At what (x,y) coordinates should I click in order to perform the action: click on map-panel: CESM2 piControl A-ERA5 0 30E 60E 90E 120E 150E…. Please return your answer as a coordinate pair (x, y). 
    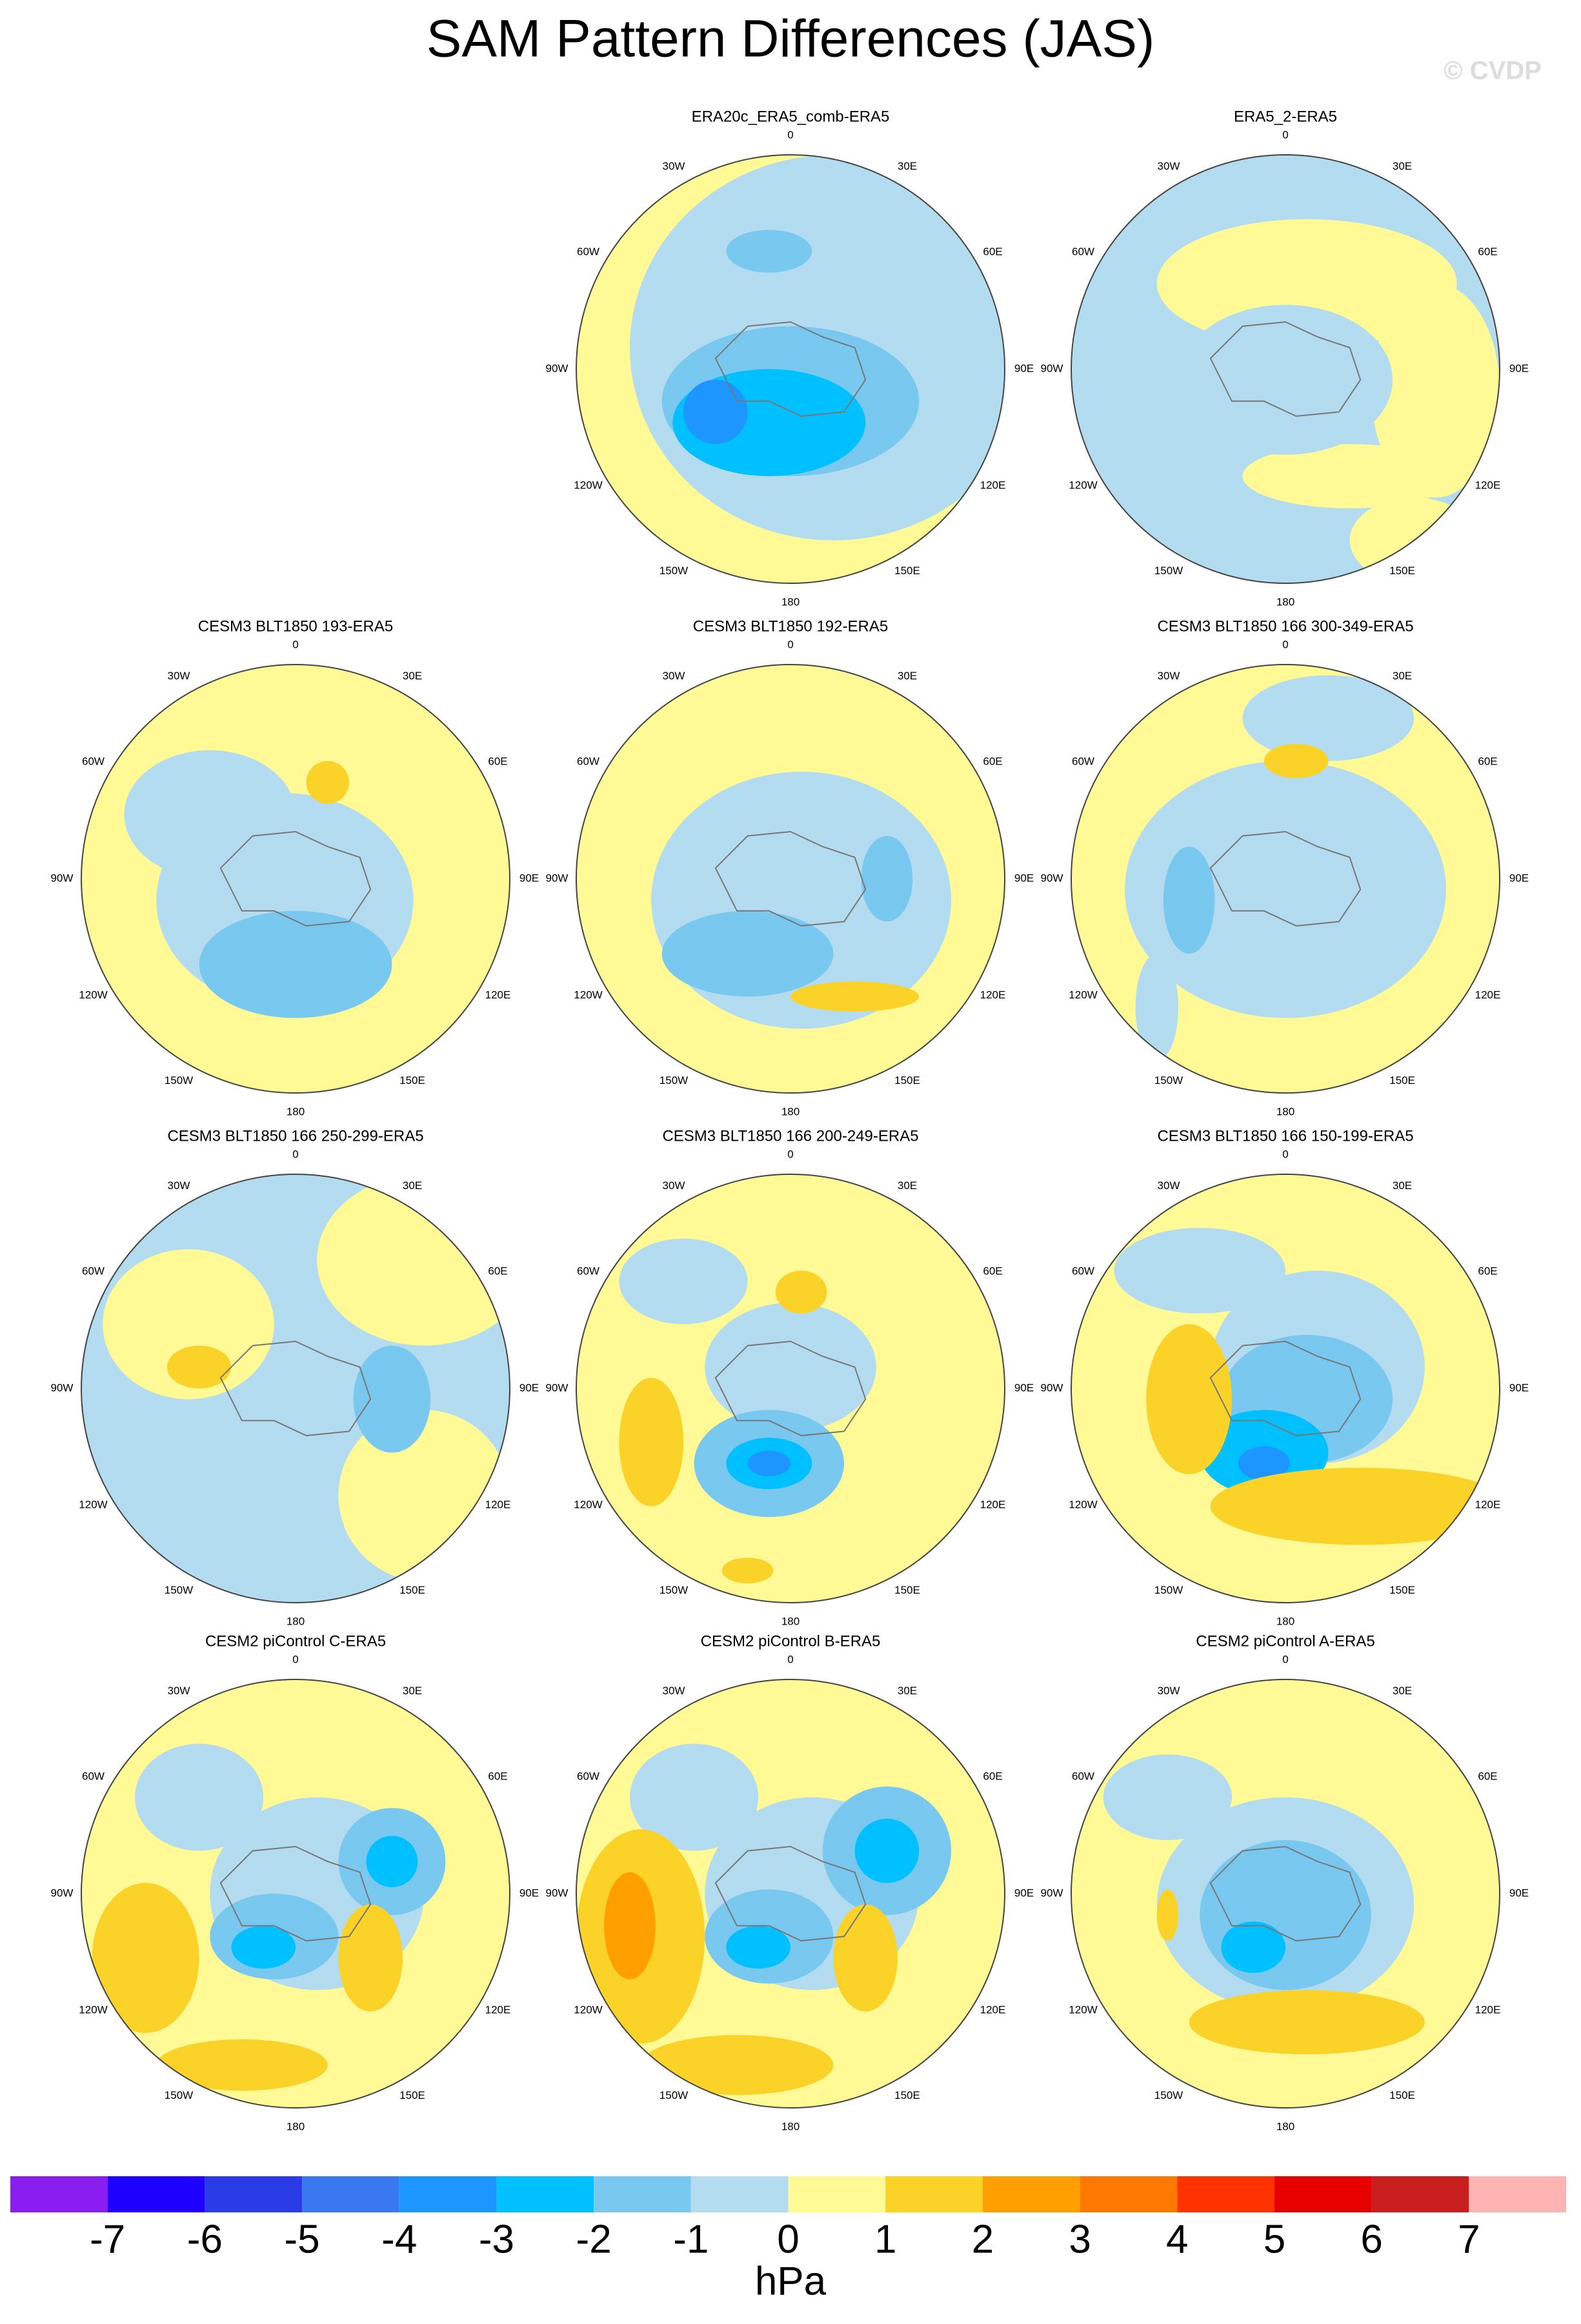
    Looking at the image, I should click on (1285, 1882).